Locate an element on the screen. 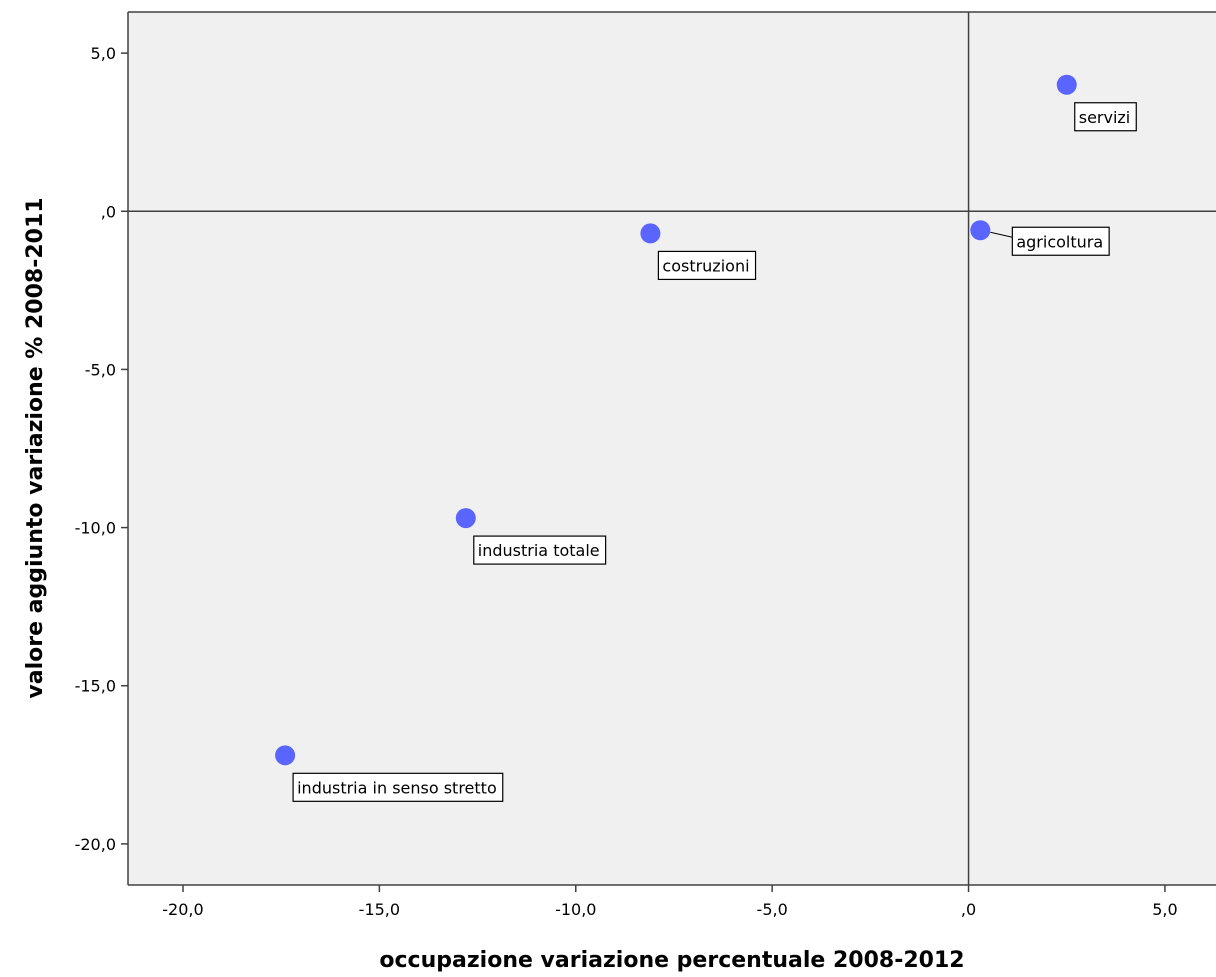 This screenshot has height=977, width=1216. data-point-group: industria totale is located at coordinates (531, 536).